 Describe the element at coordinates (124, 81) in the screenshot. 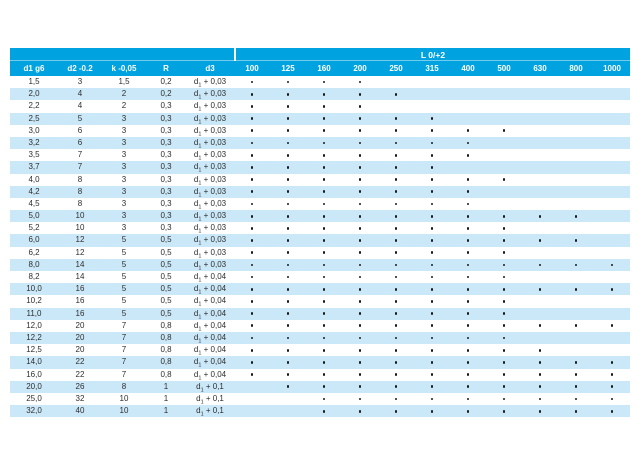

I see `cell-k: 1,5` at that location.